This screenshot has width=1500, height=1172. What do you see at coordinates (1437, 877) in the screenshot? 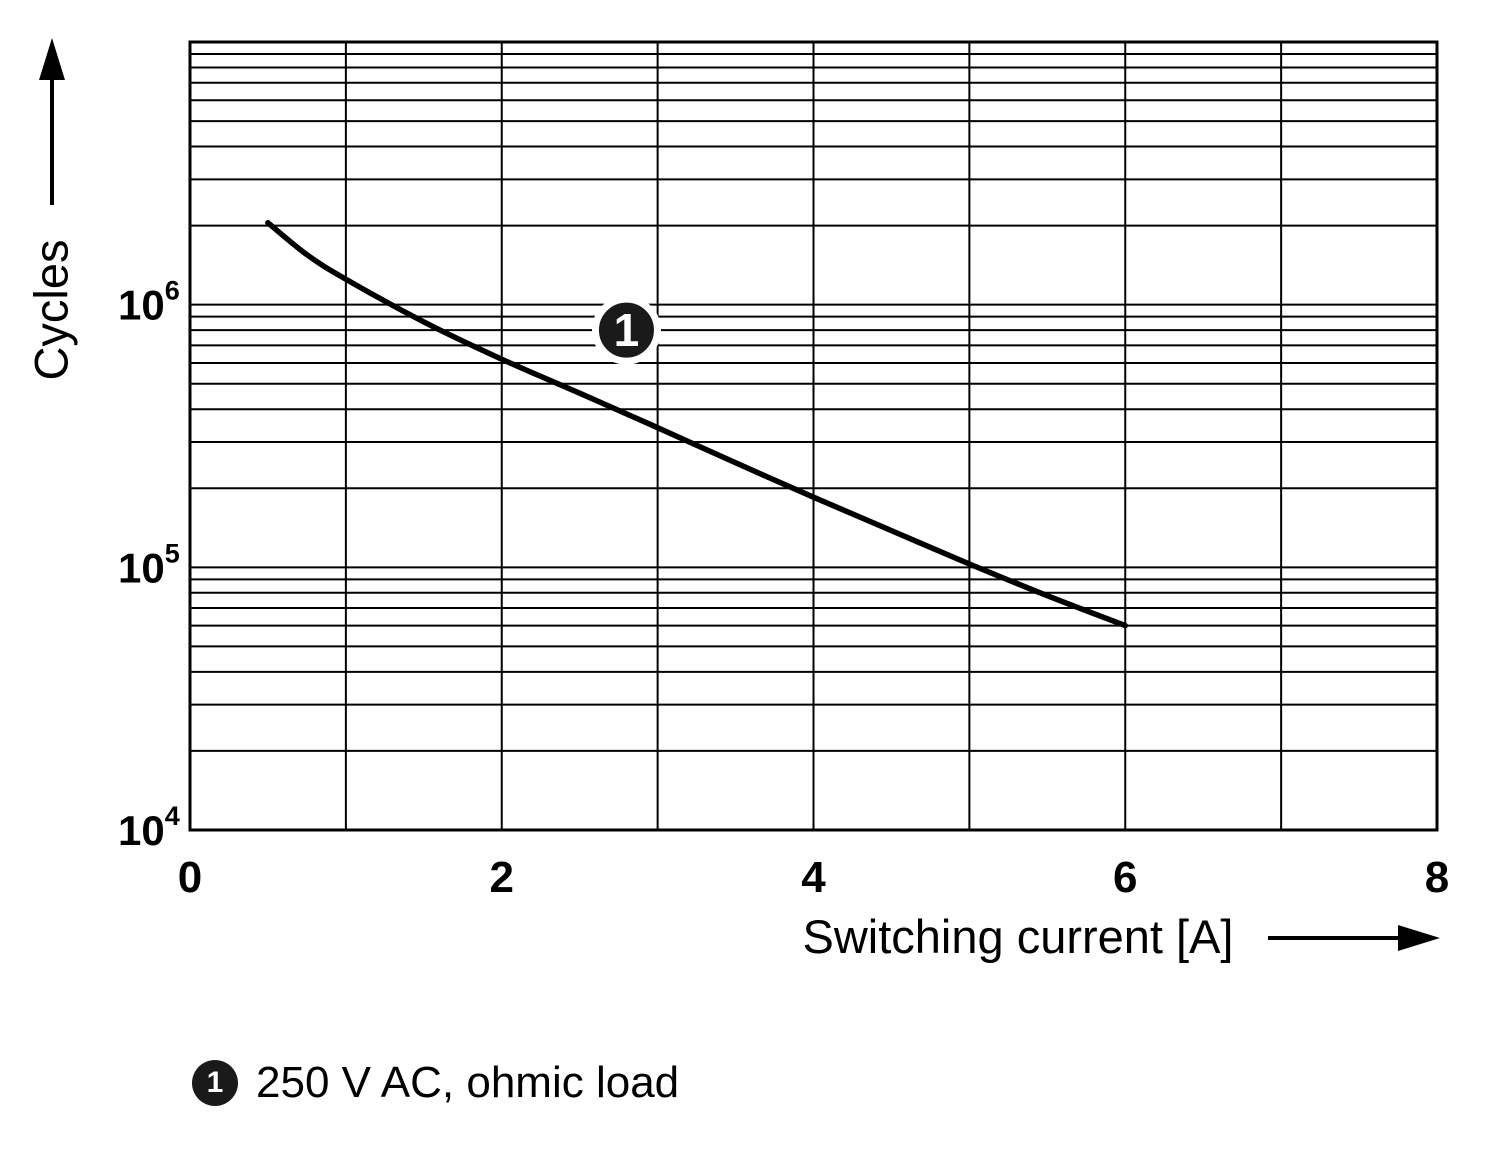
I see `x-tick-label: 8` at bounding box center [1437, 877].